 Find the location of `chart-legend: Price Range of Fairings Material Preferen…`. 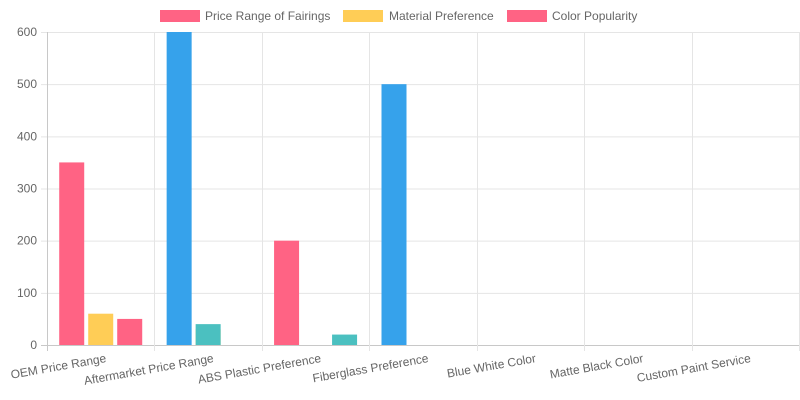

chart-legend: Price Range of Fairings Material Preferen… is located at coordinates (398, 16).